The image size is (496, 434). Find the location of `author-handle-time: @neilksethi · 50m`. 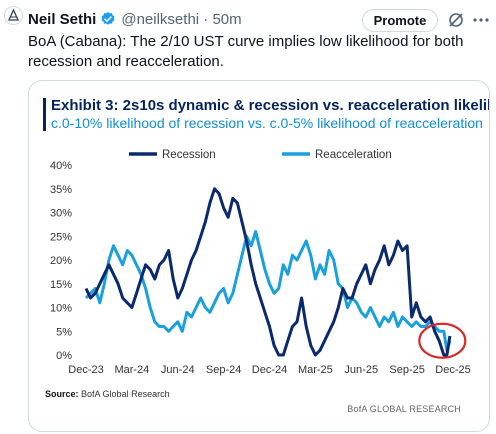

author-handle-time: @neilksethi · 50m is located at coordinates (181, 19).